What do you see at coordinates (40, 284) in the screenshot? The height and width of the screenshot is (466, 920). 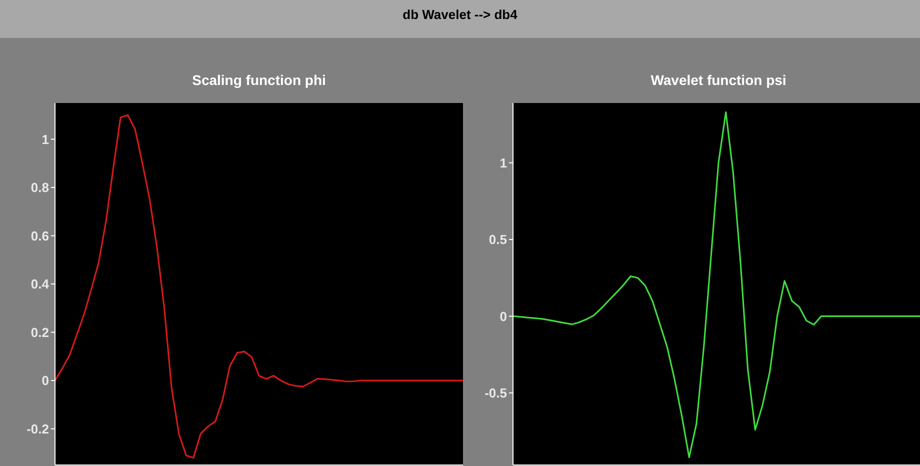 I see `y-tick-label: 0.4` at bounding box center [40, 284].